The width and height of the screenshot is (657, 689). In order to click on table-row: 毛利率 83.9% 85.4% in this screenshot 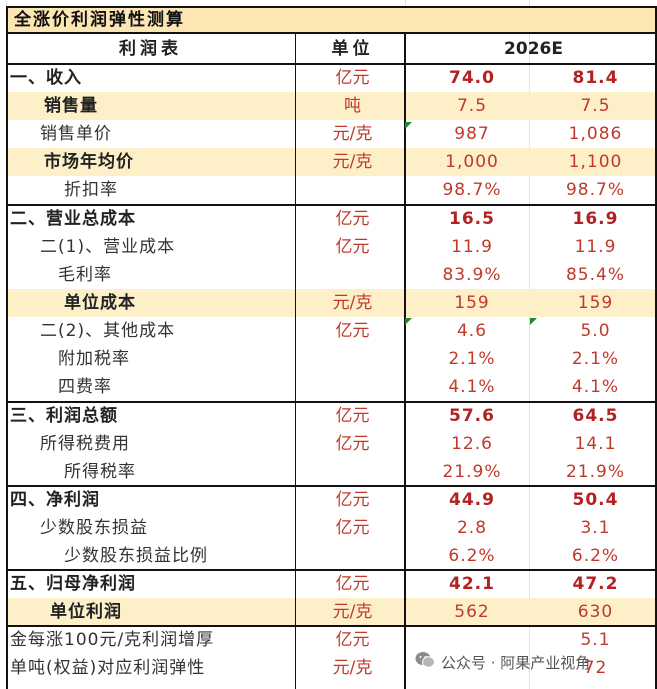, I will do `click(331, 275)`.